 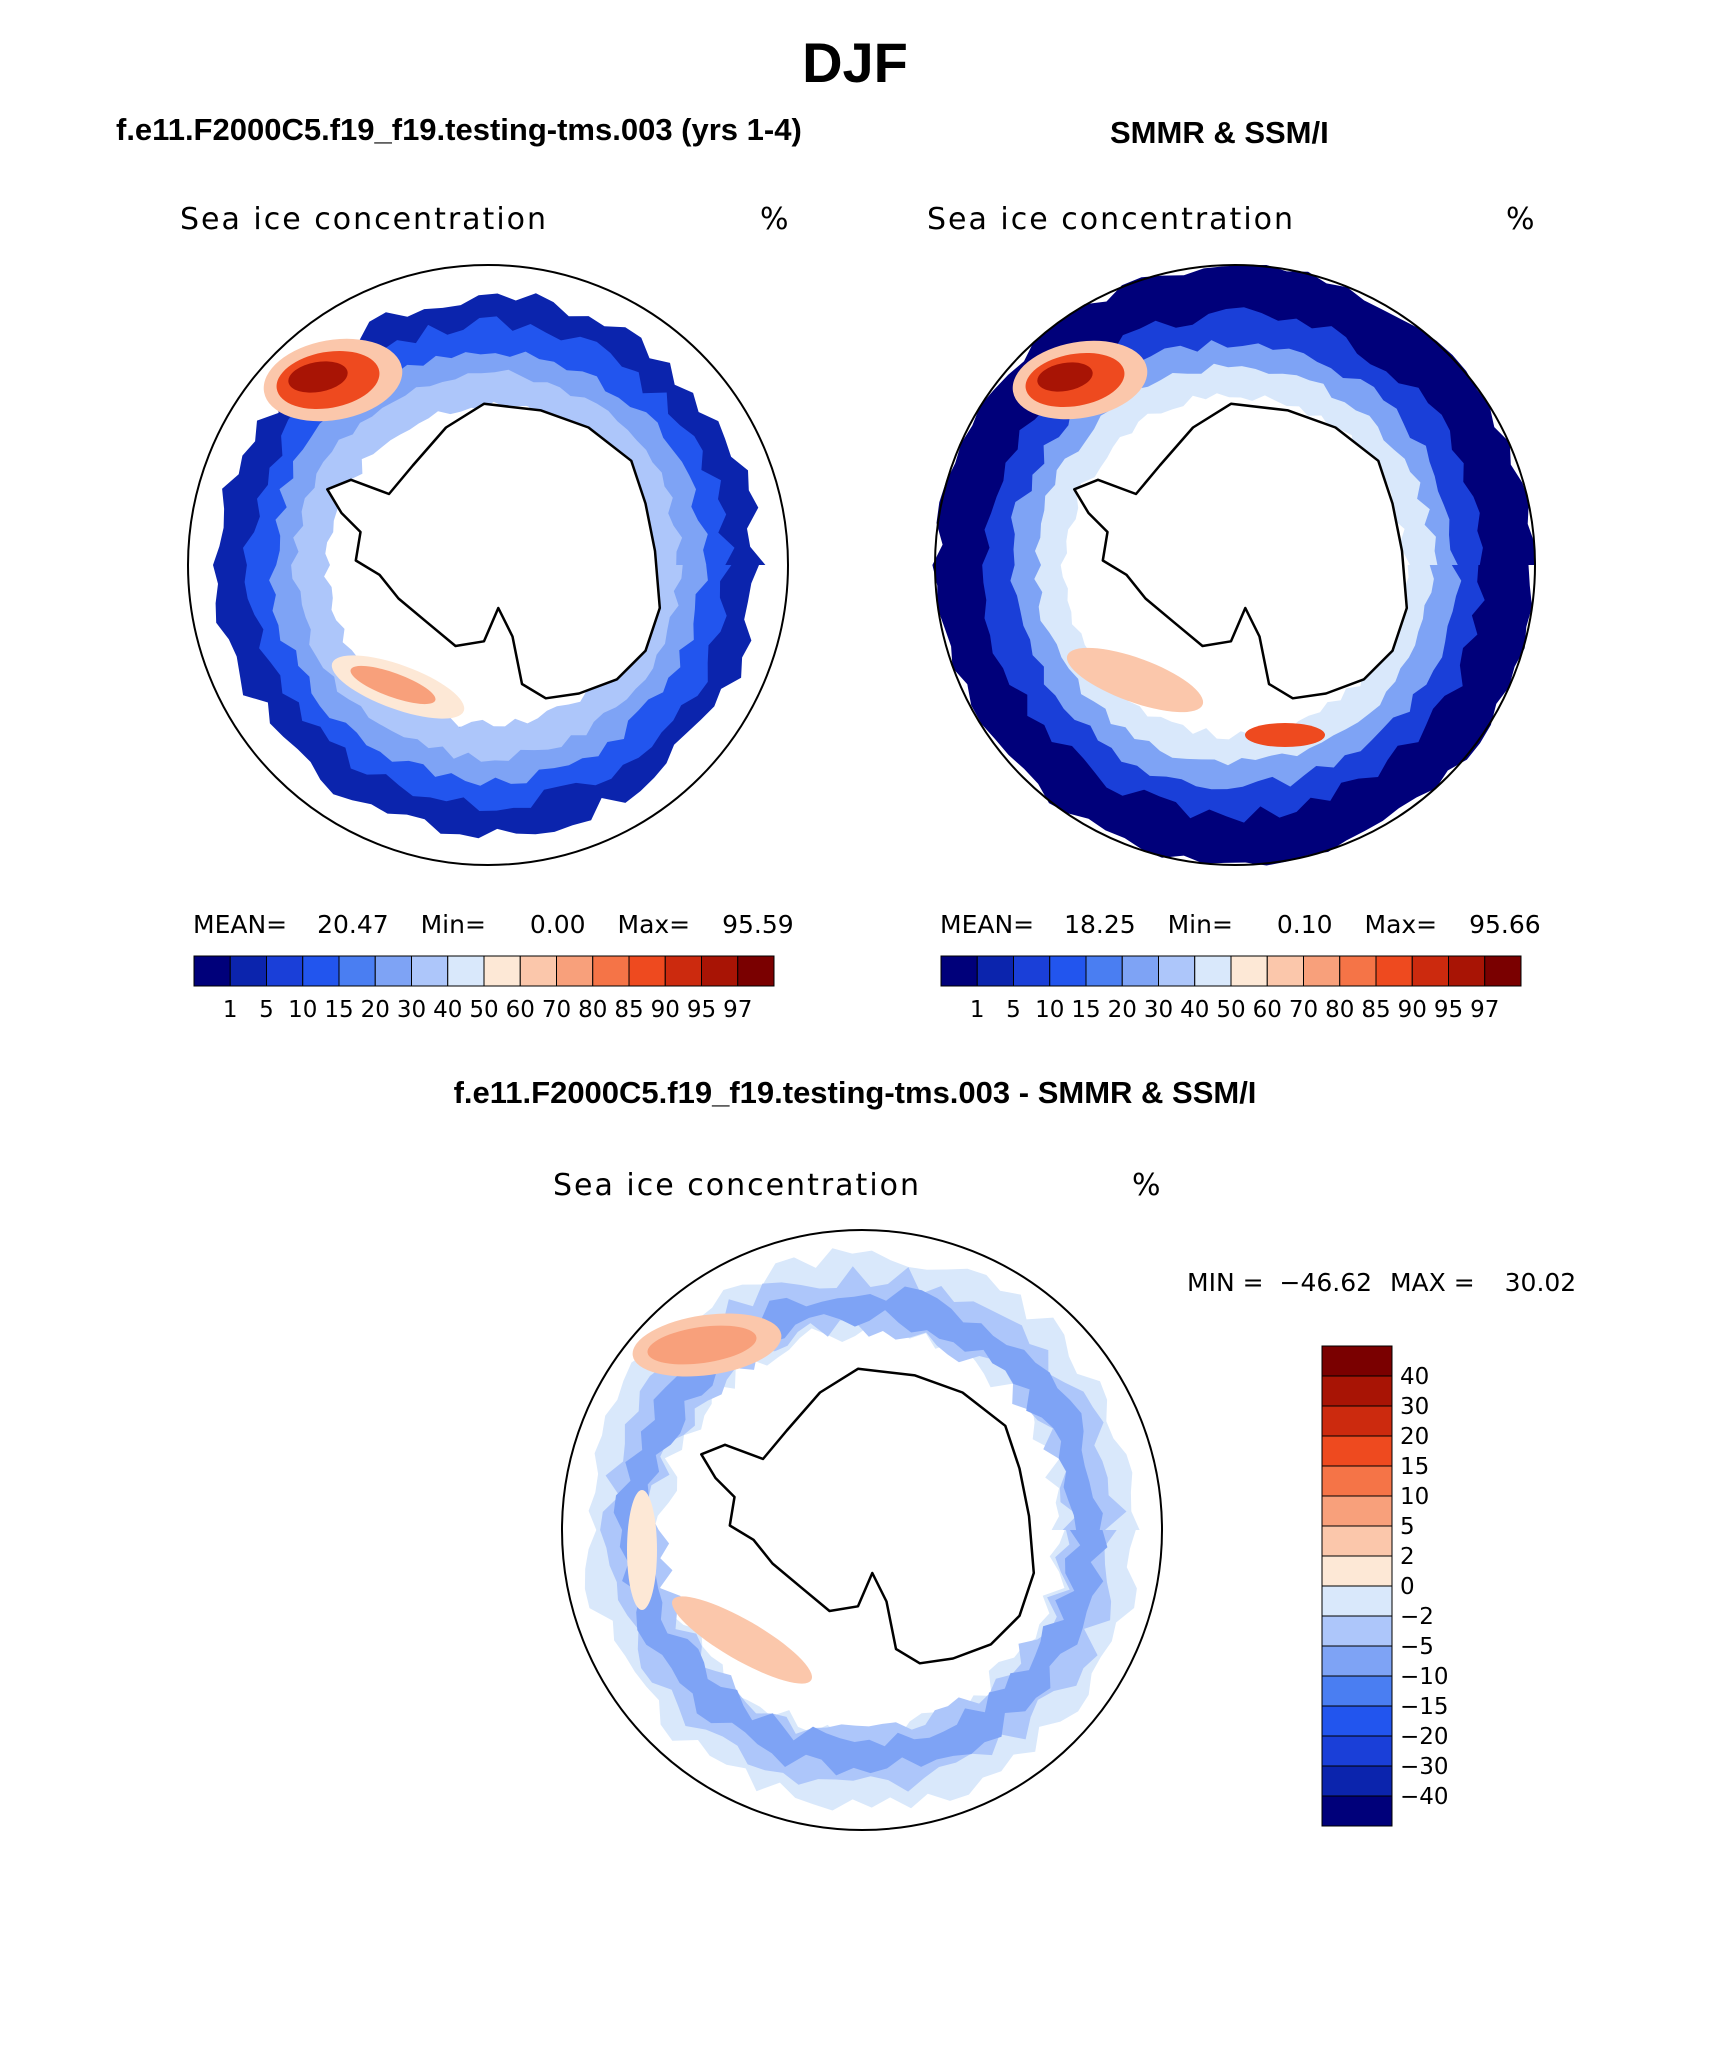 I want to click on diff-max-label: MAX =, so click(x=1432, y=1282).